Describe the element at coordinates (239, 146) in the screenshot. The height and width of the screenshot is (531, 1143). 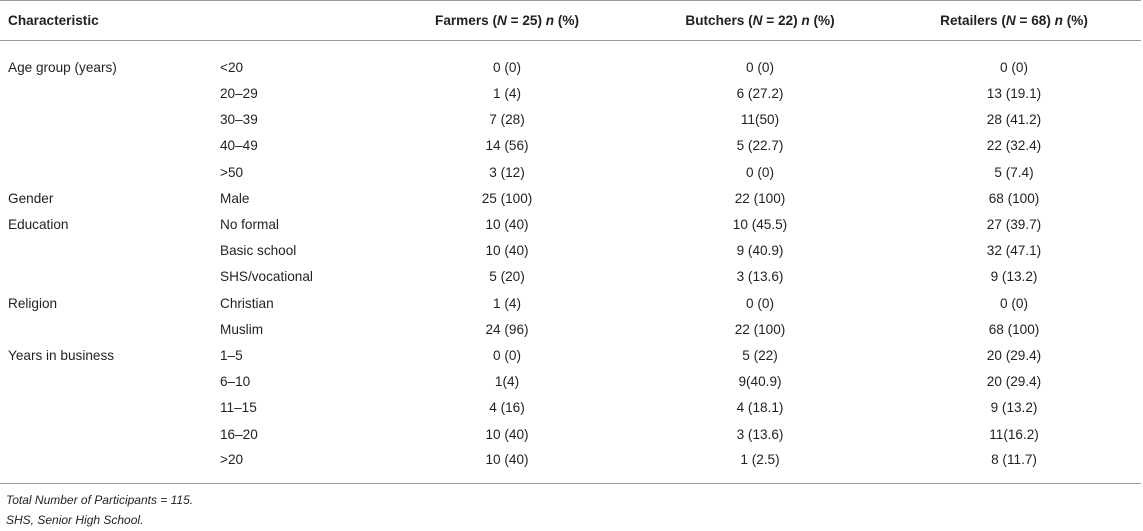
I see `category-cell: 40–49` at that location.